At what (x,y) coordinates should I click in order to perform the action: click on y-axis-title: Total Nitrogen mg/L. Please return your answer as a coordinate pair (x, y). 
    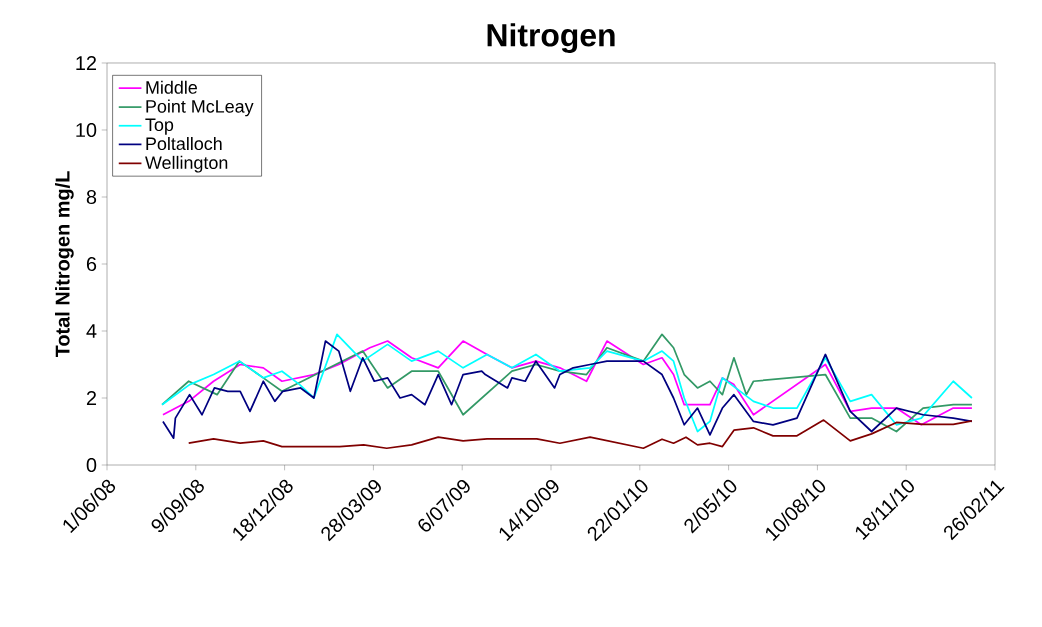
    Looking at the image, I should click on (64, 264).